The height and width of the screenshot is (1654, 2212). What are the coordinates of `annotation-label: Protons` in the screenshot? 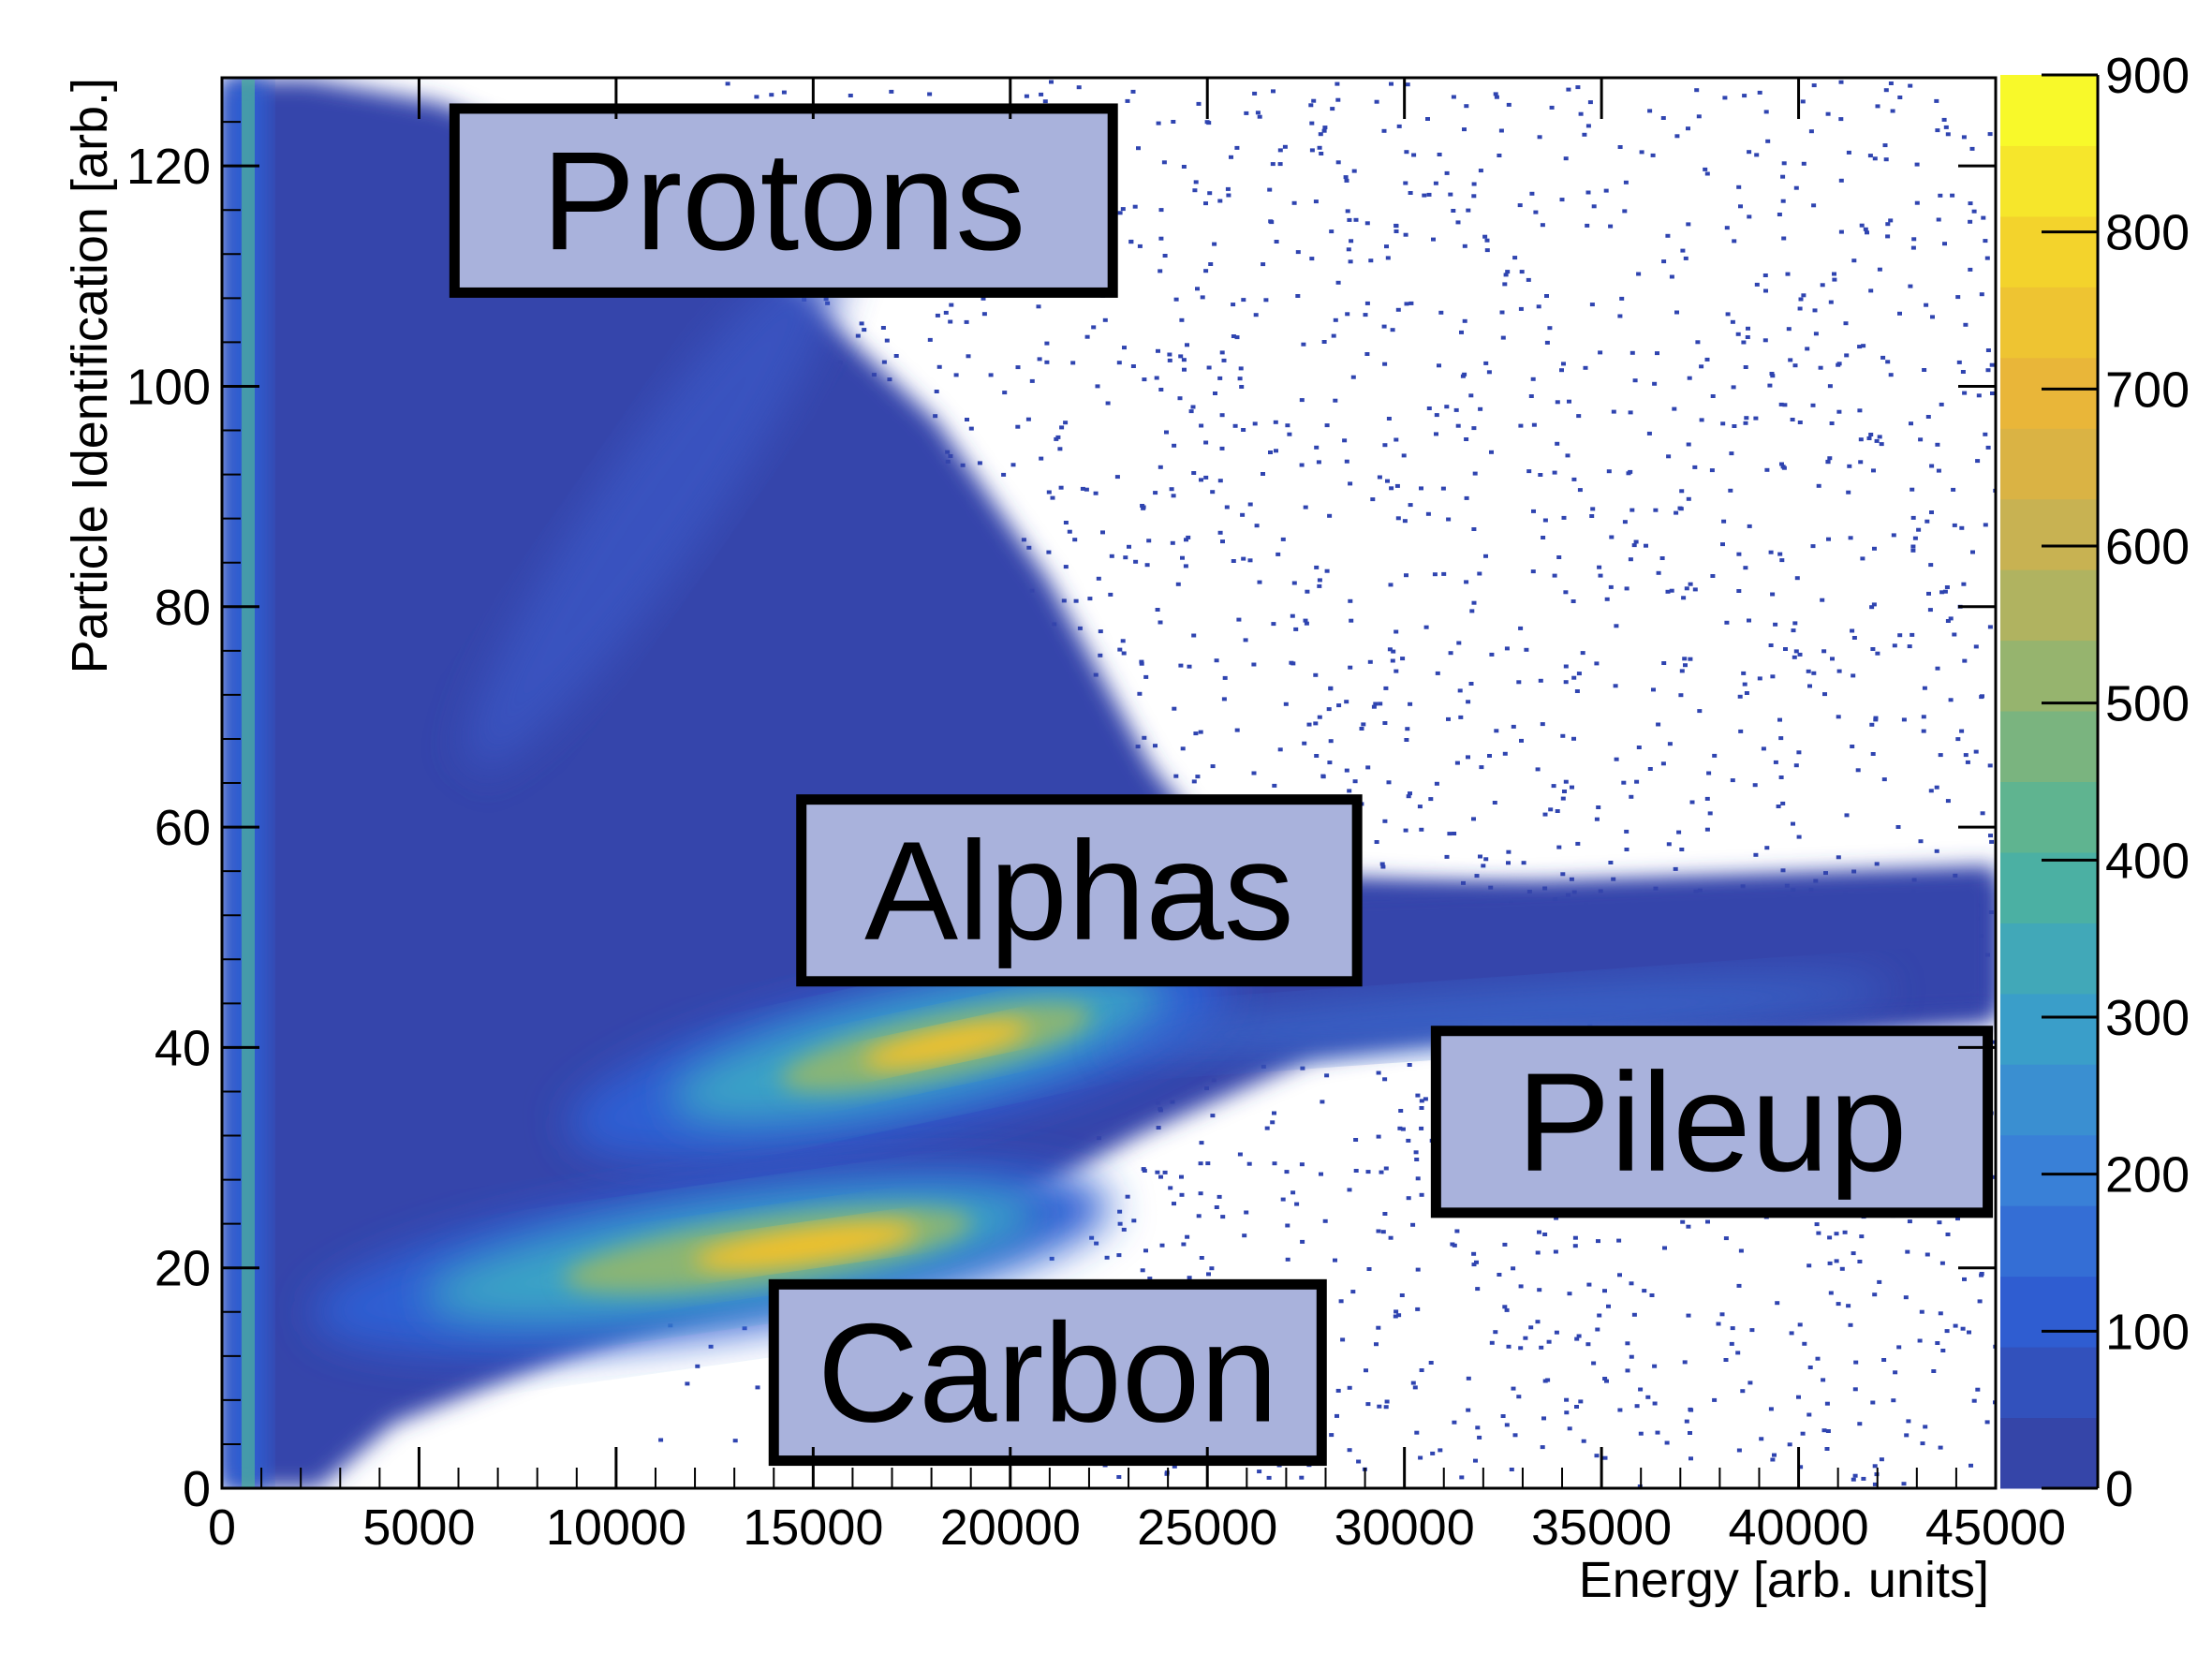 It's located at (783, 200).